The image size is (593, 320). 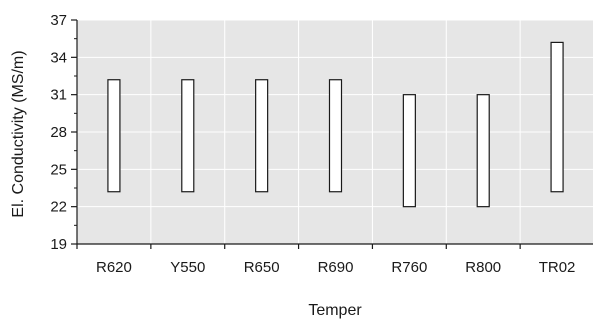 What do you see at coordinates (409, 151) in the screenshot?
I see `range-bar-r760` at bounding box center [409, 151].